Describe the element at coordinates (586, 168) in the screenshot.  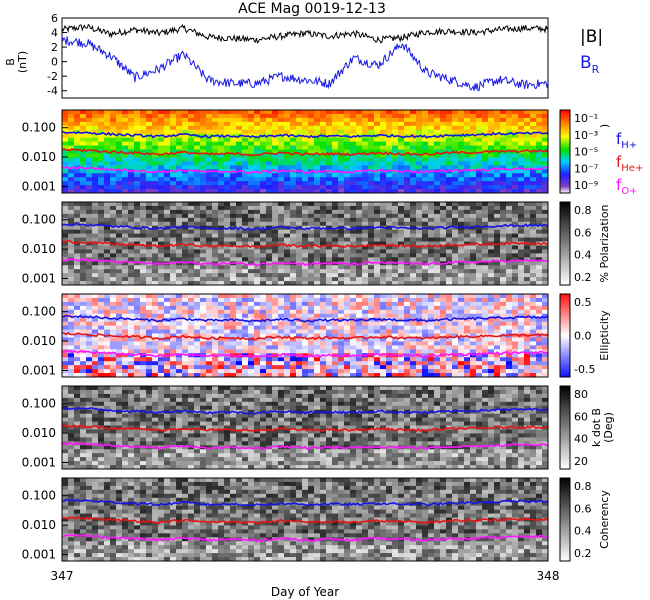
I see `colorbar-tick-label: 10⁻⁷` at that location.